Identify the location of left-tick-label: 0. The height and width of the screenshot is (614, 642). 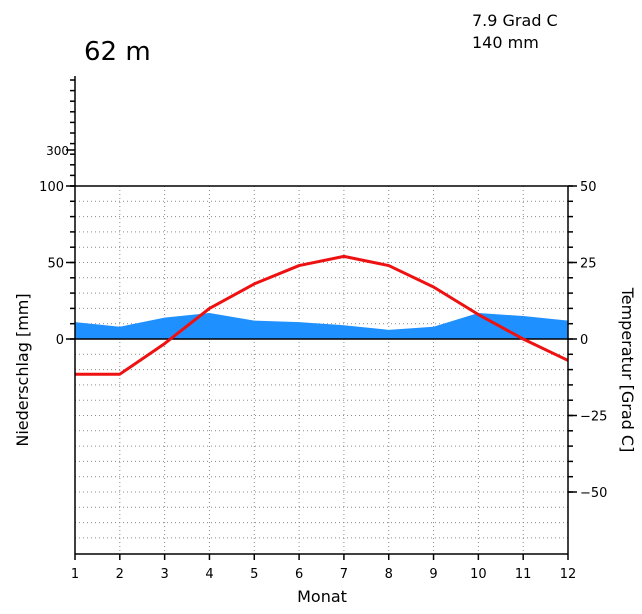
(60, 340).